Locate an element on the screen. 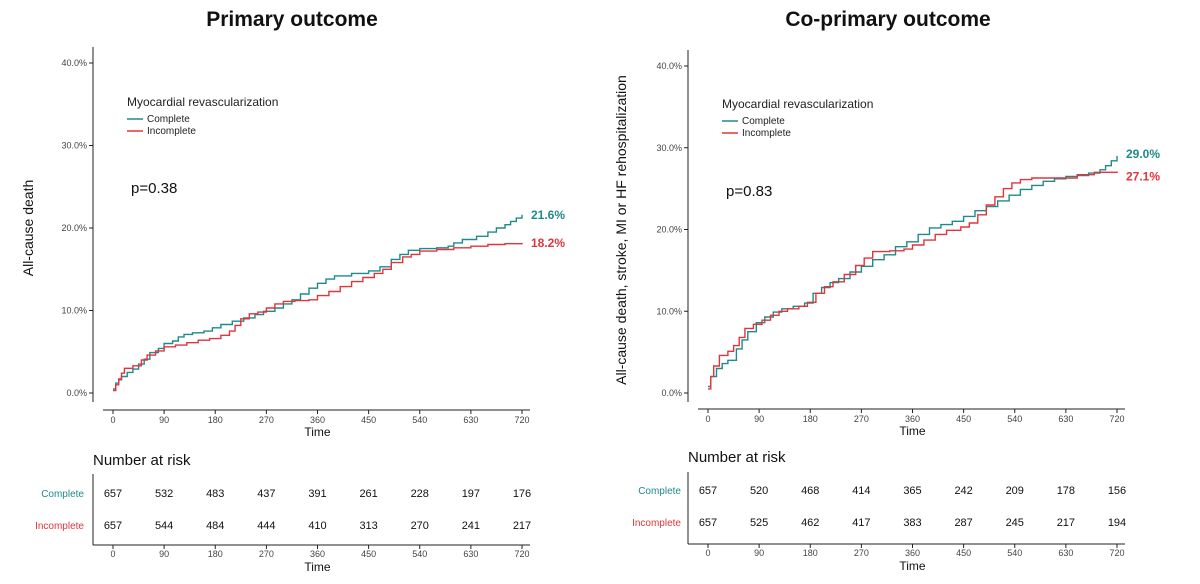  y-tick-label: 40.0% is located at coordinates (669, 66).